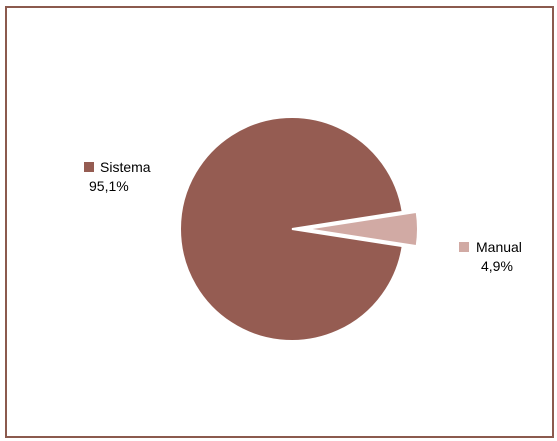 Image resolution: width=557 pixels, height=441 pixels. Describe the element at coordinates (125, 167) in the screenshot. I see `category-label-sistema: Sistema` at that location.